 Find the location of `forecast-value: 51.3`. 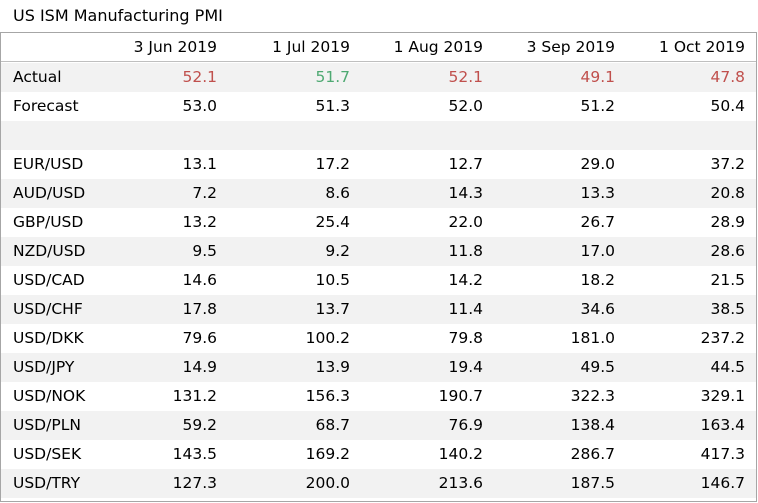

forecast-value: 51.3 is located at coordinates (332, 106).